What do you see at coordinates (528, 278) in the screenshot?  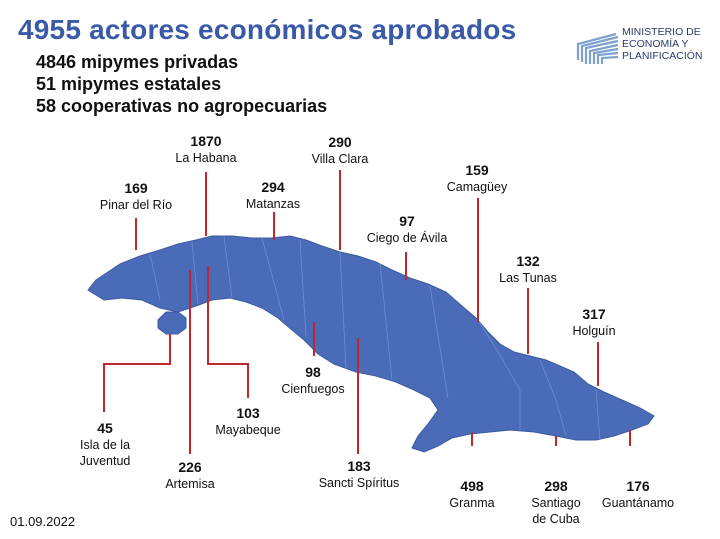 I see `name-lastunas: Las Tunas` at bounding box center [528, 278].